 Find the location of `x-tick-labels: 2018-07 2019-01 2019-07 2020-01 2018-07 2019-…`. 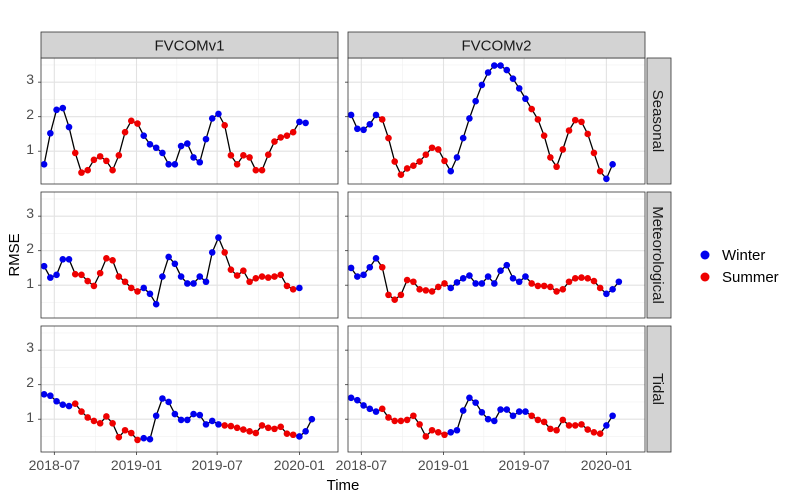

x-tick-labels: 2018-07 2019-01 2019-07 2020-01 2018-07 2019-… is located at coordinates (331, 465).